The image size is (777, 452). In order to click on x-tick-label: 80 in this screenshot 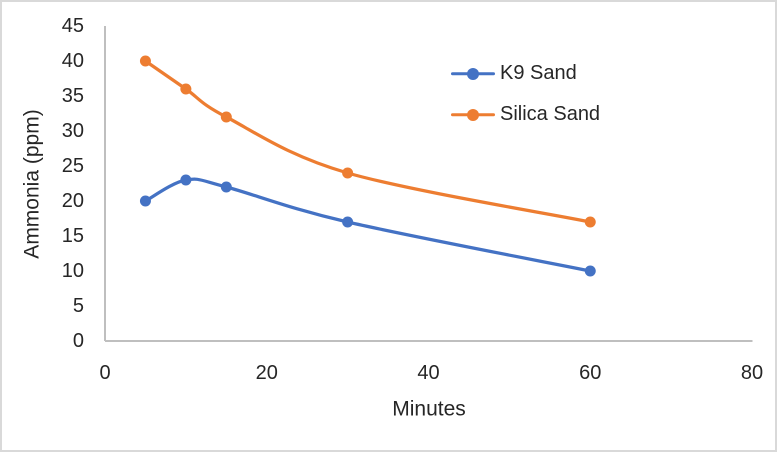, I will do `click(752, 373)`.